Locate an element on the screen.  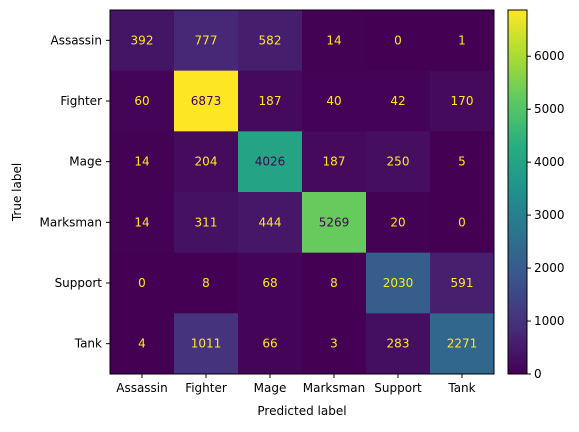
cell-value-label: 2271 is located at coordinates (462, 344).